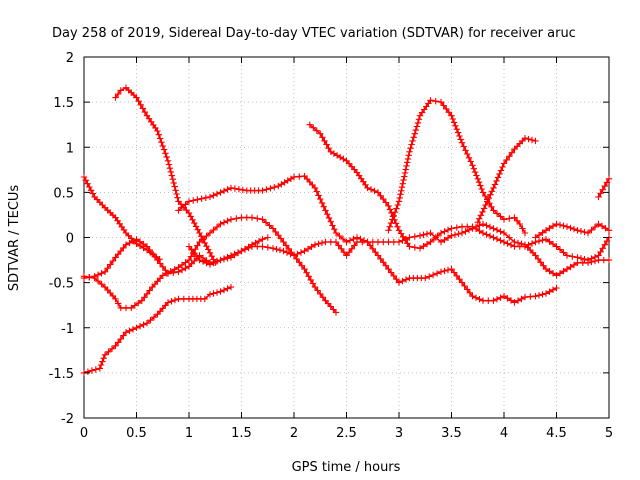 This screenshot has height=480, width=640. I want to click on x-tick-label: 3.5, so click(451, 433).